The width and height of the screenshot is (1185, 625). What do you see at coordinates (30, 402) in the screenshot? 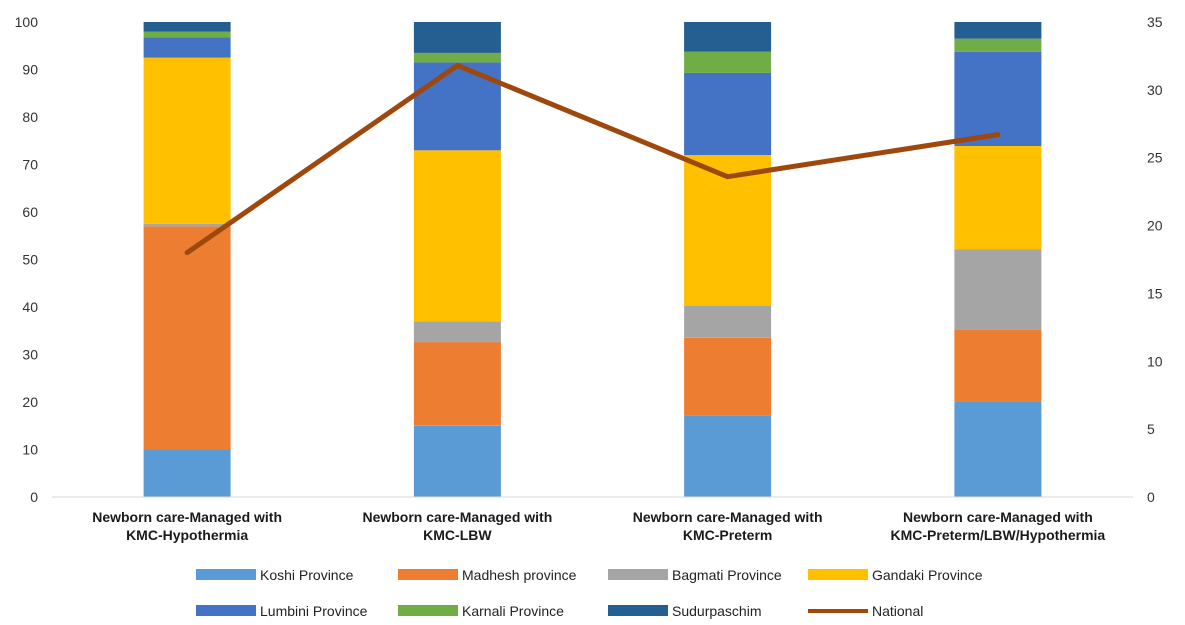
I see `y-left-tick-label: 20` at bounding box center [30, 402].